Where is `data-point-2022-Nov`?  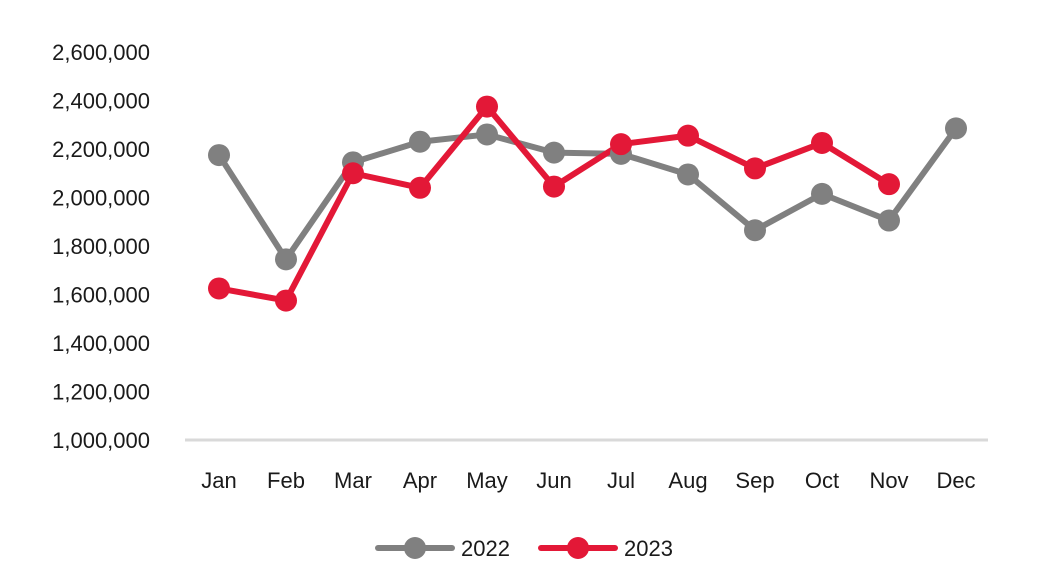 data-point-2022-Nov is located at coordinates (889, 220).